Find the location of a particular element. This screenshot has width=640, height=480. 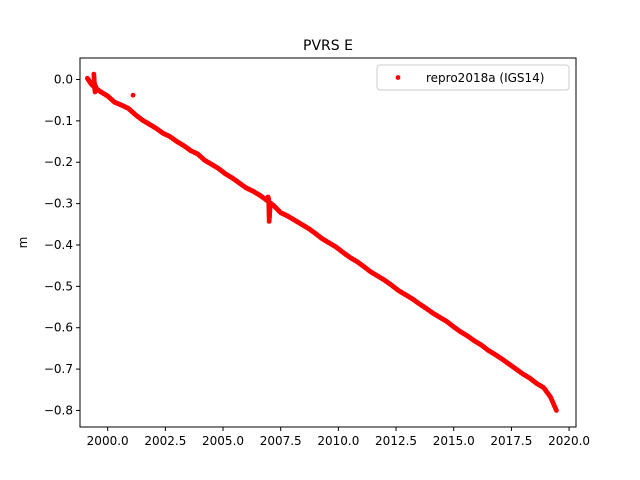

y-tick-label: −0.7 is located at coordinates (58, 369).